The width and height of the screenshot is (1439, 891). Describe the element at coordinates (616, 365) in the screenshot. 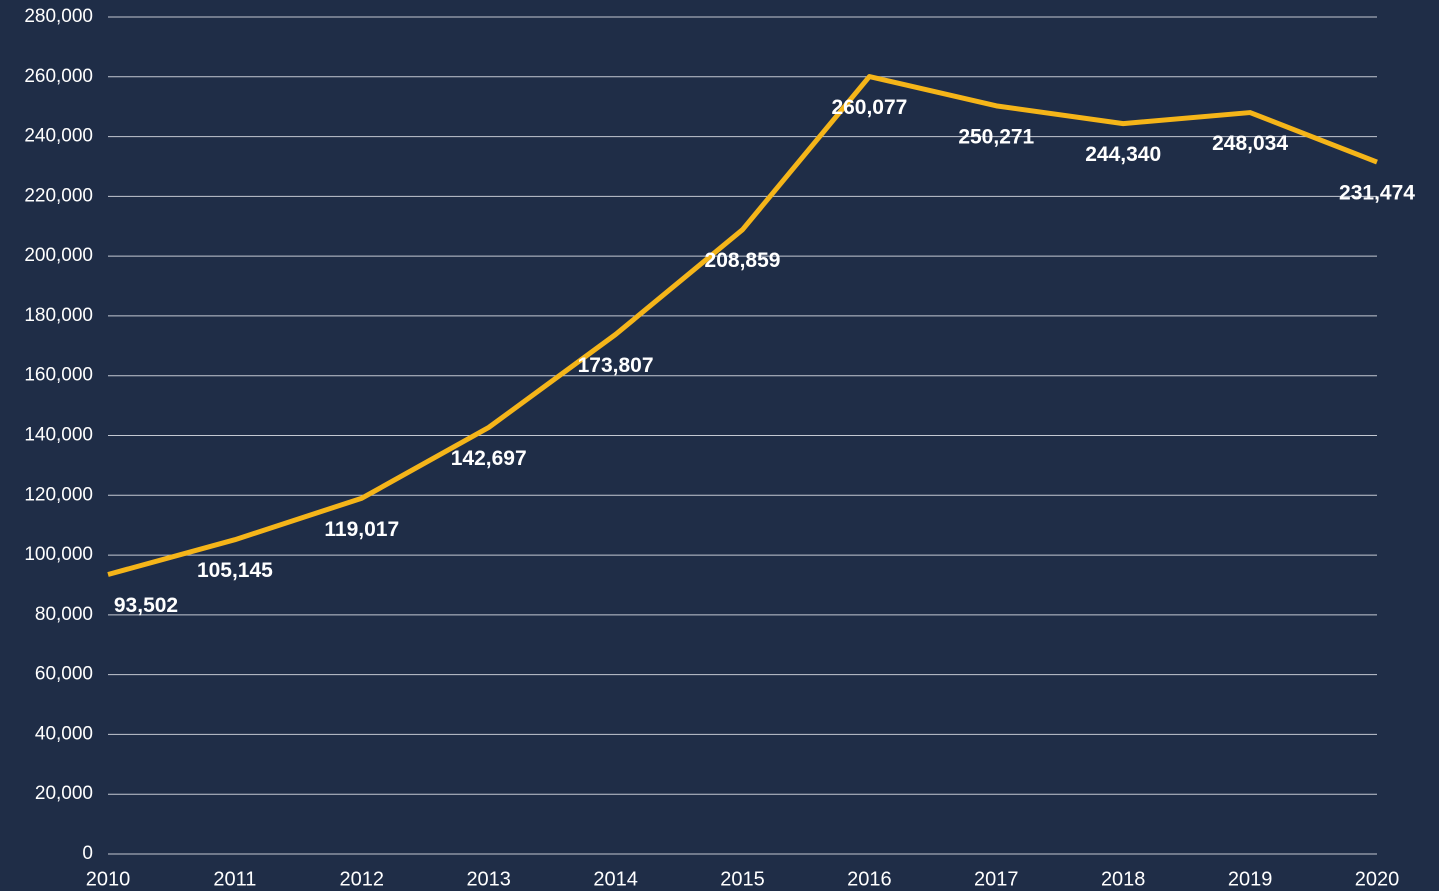

I see `data-label: 173,807` at that location.